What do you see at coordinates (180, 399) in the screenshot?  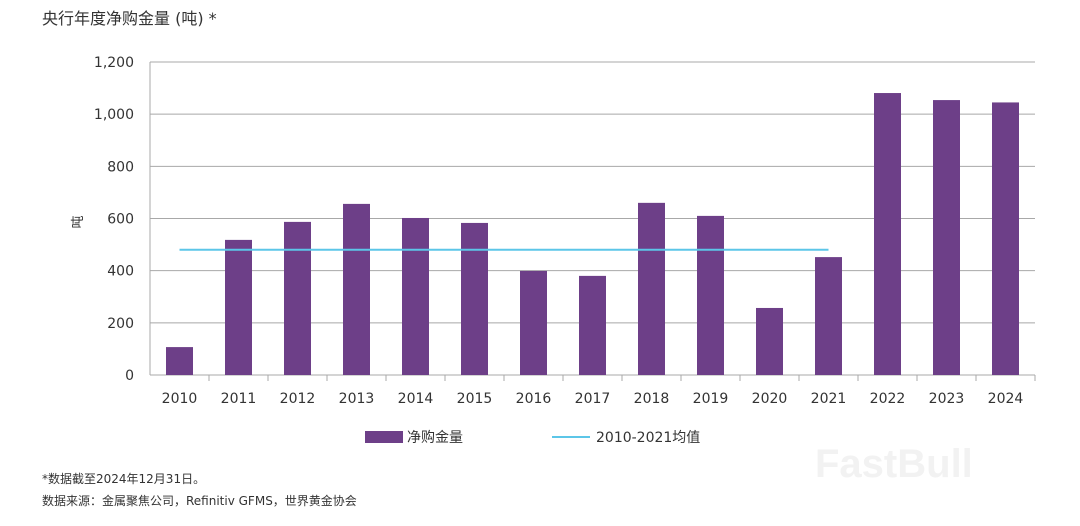 I see `x-tick-label: 2010` at bounding box center [180, 399].